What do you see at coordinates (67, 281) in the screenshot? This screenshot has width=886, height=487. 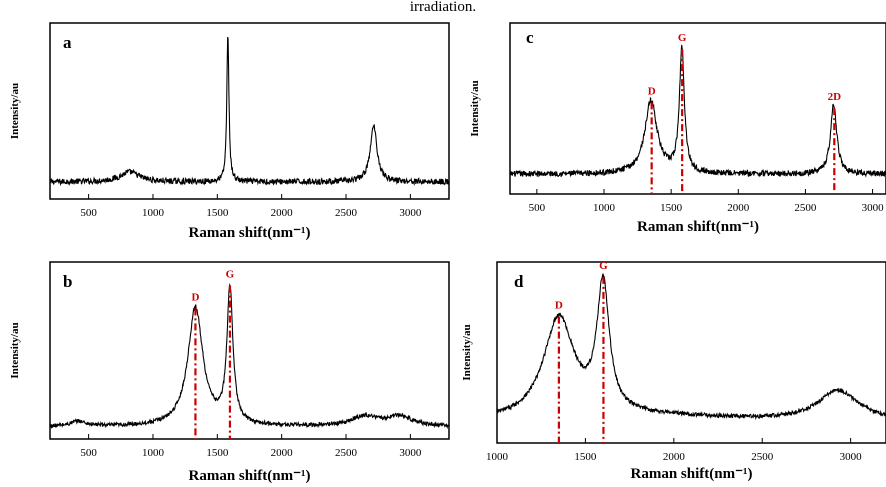 I see `panel-letter: b` at bounding box center [67, 281].